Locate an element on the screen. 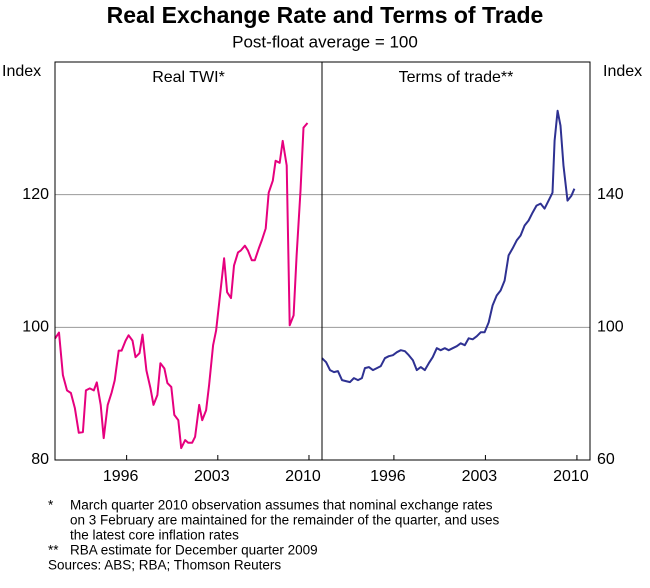 This screenshot has width=650, height=588. note-text: RBA estimate for December quarter 2009 is located at coordinates (194, 550).